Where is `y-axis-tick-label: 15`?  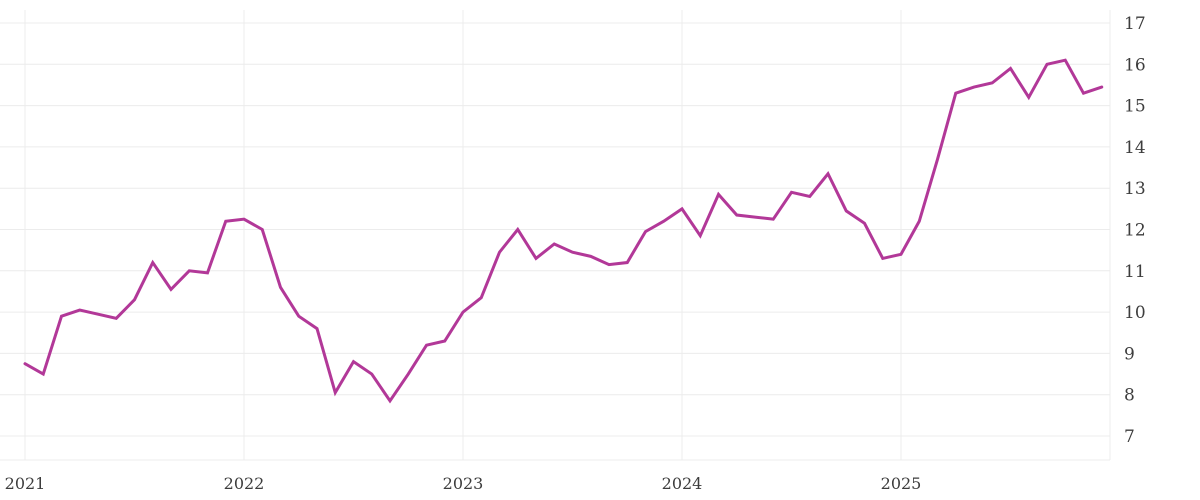 y-axis-tick-label: 15 is located at coordinates (1135, 107).